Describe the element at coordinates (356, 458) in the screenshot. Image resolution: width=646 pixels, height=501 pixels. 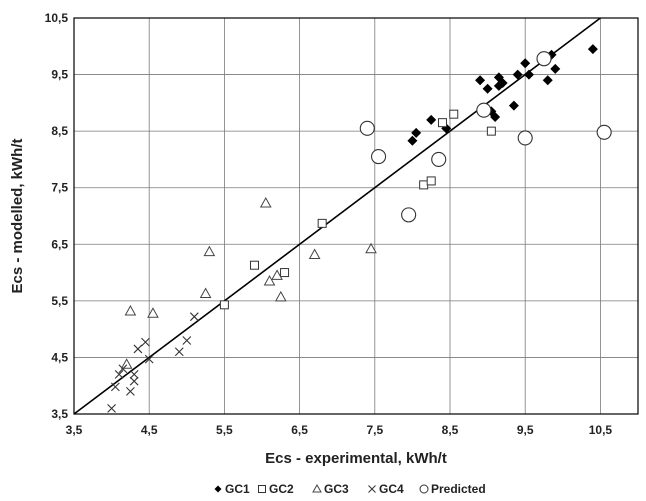
I see `x-axis-title: Ecs - experimental, kWh/t` at that location.